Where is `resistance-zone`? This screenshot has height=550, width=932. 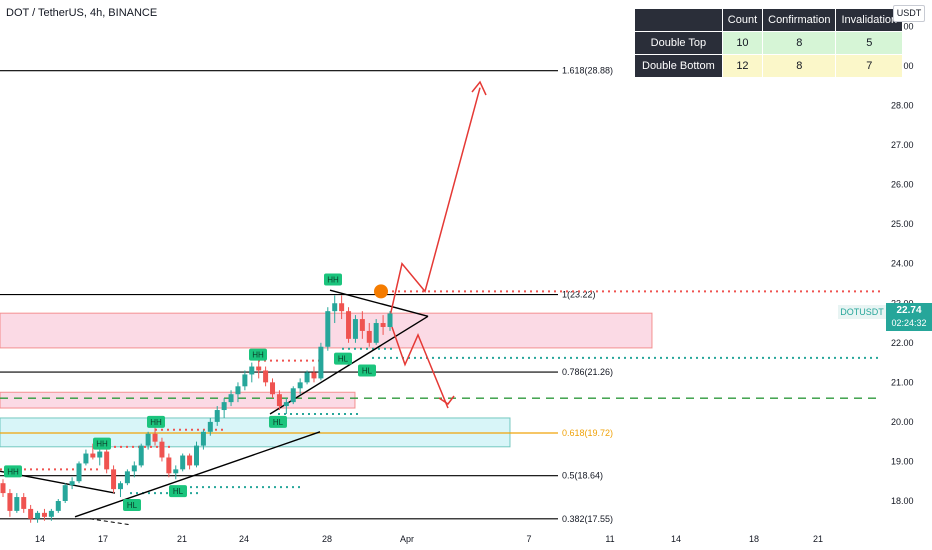 resistance-zone is located at coordinates (178, 400).